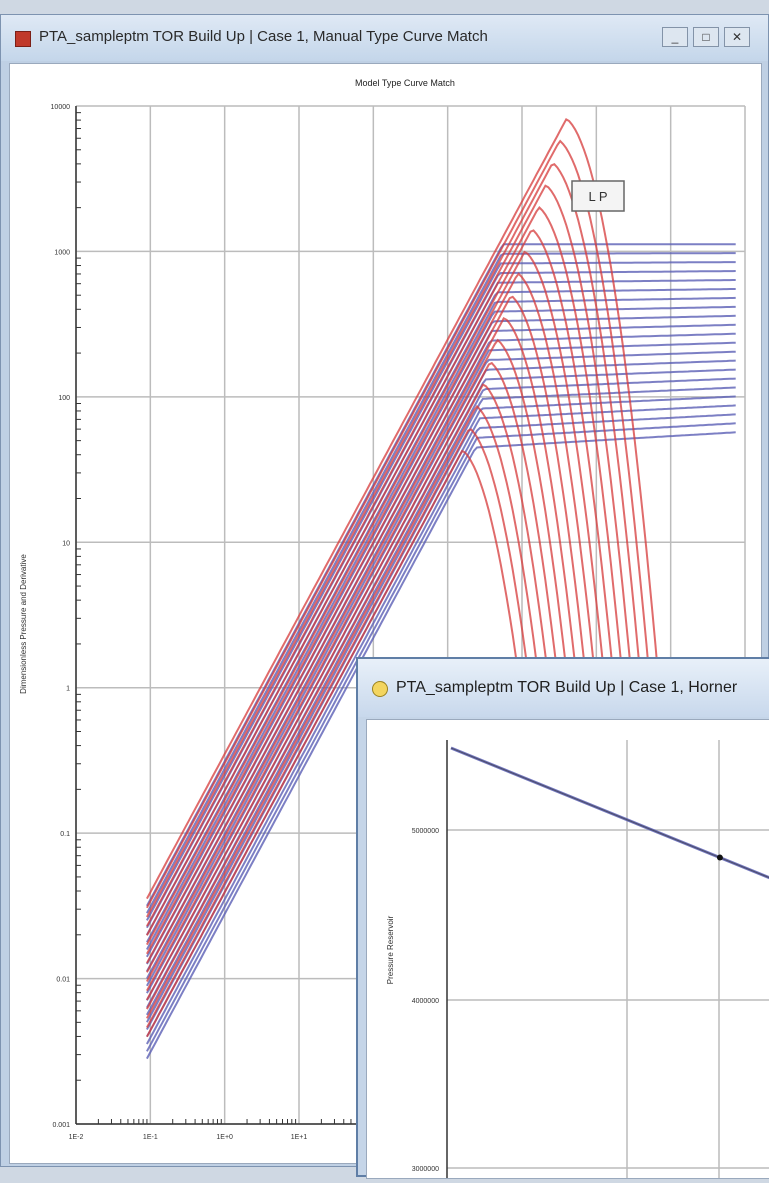  I want to click on legend-text: L P, so click(597, 196).